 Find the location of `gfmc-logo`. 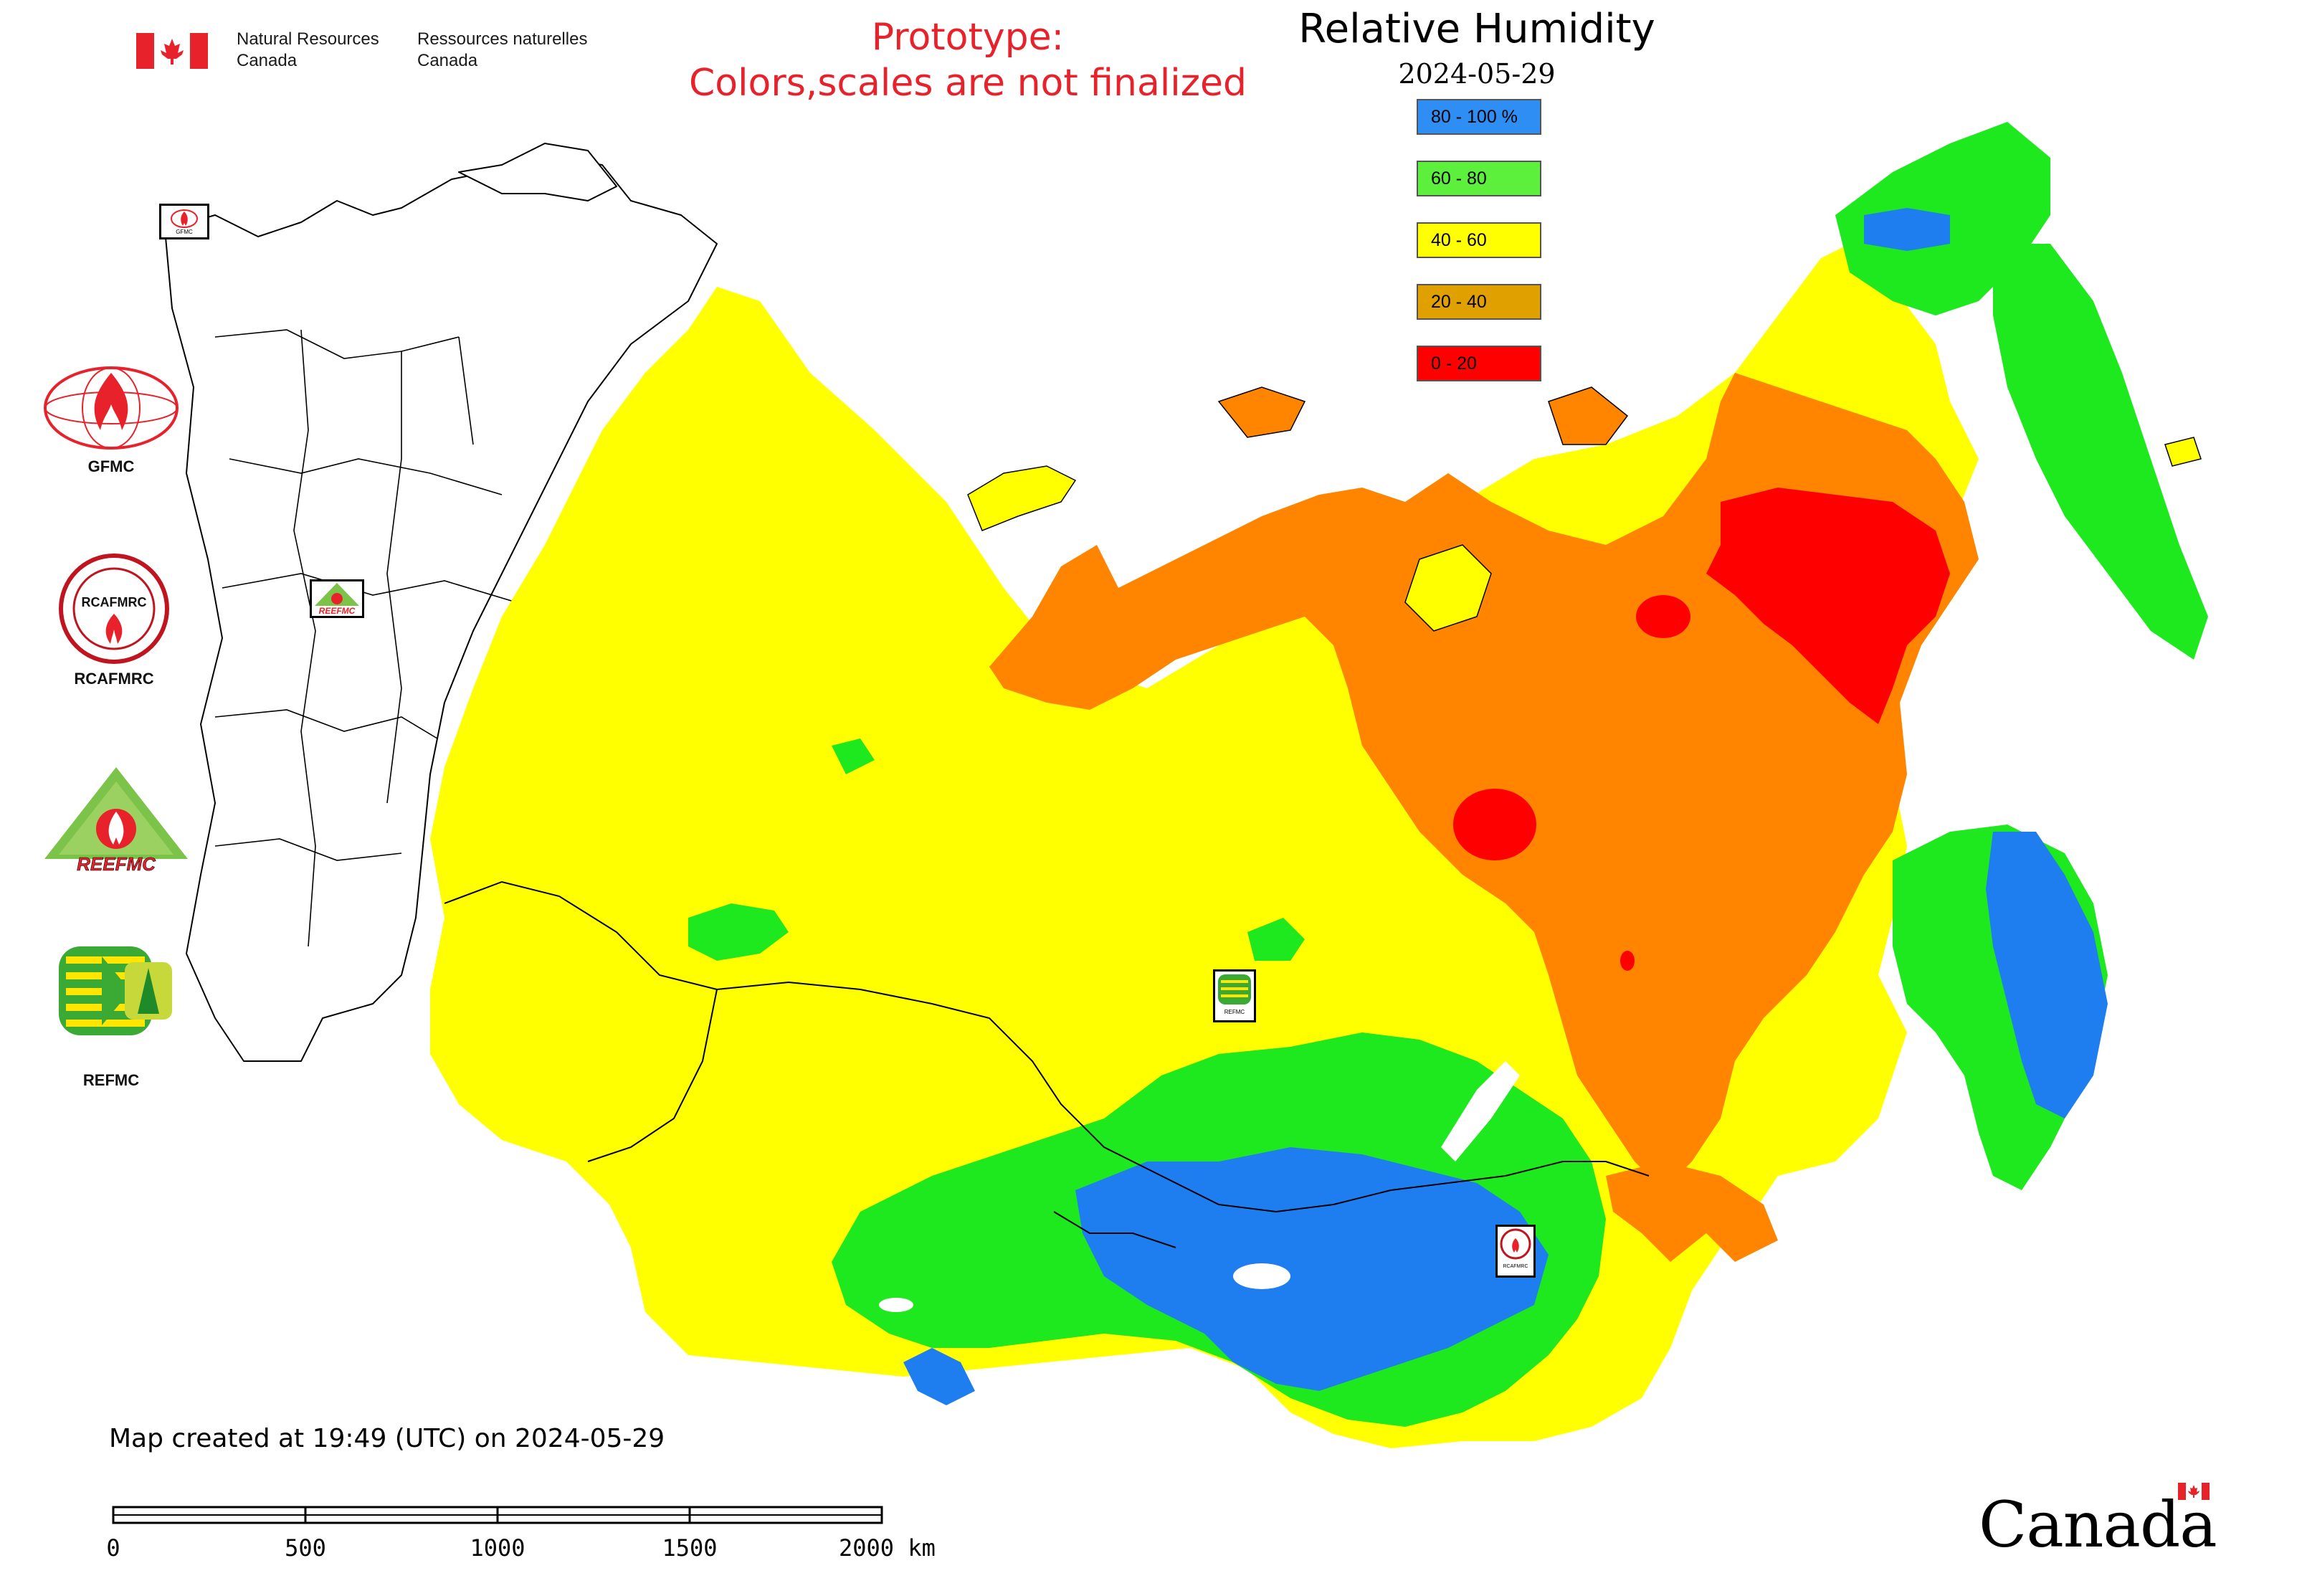

gfmc-logo is located at coordinates (112, 408).